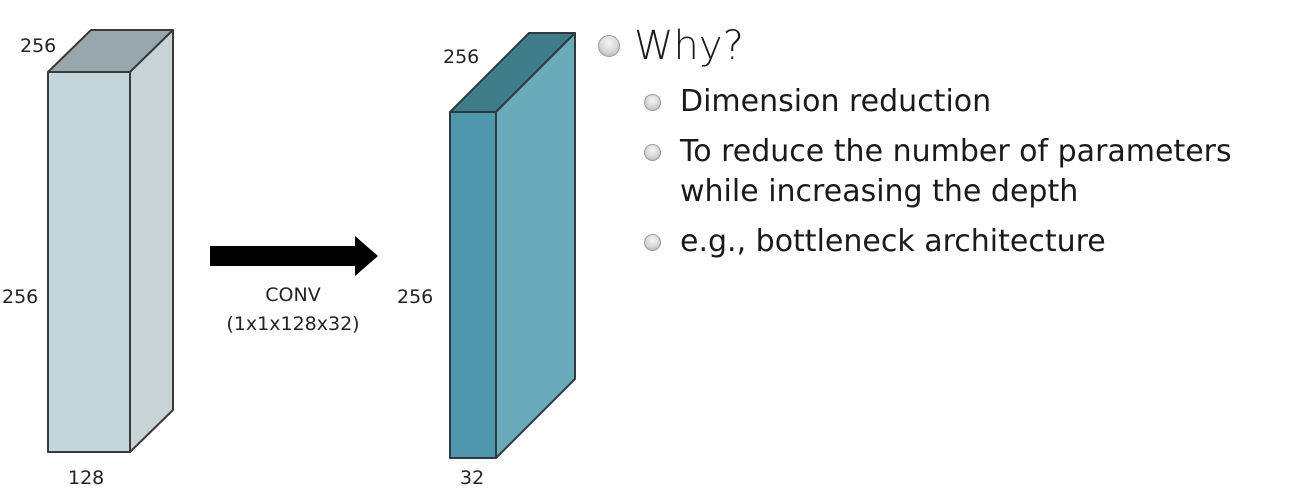  I want to click on conv-operation-label: CONV, so click(292, 295).